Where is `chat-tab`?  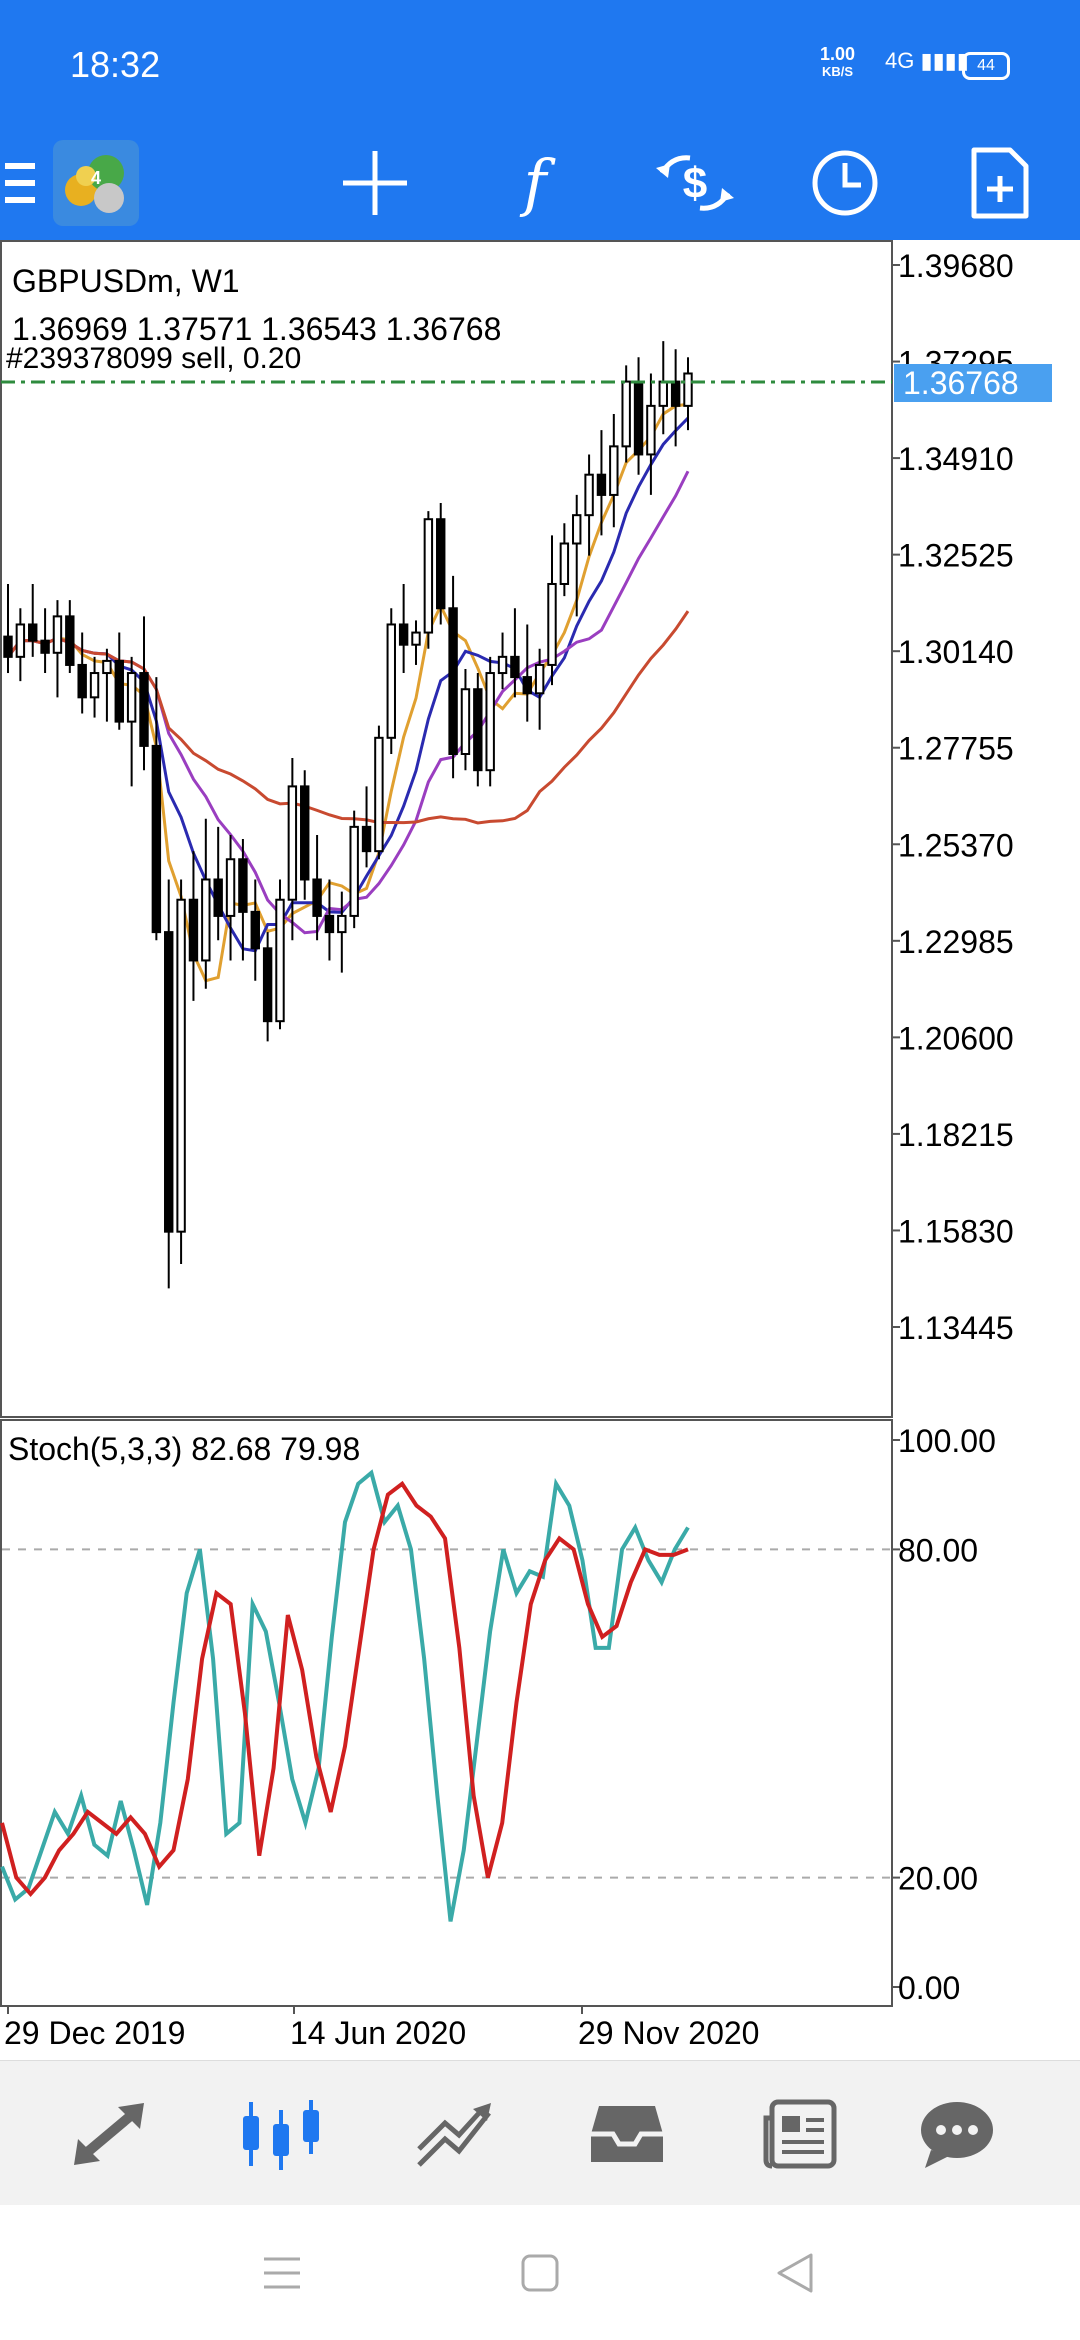 chat-tab is located at coordinates (957, 2133).